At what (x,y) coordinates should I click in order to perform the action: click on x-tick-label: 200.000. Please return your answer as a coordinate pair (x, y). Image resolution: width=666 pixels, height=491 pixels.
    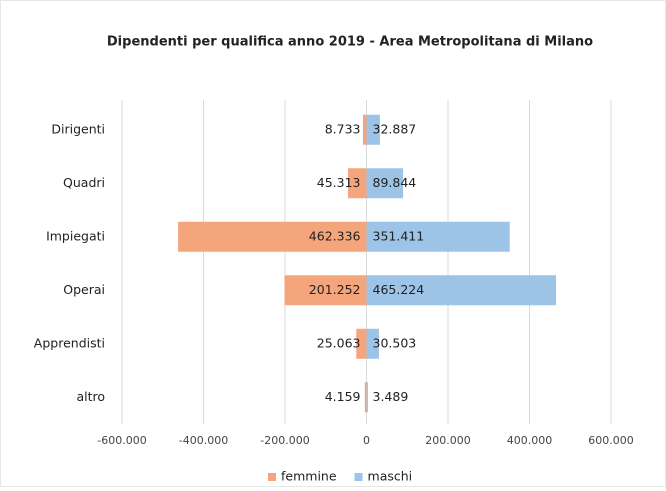
    Looking at the image, I should click on (448, 440).